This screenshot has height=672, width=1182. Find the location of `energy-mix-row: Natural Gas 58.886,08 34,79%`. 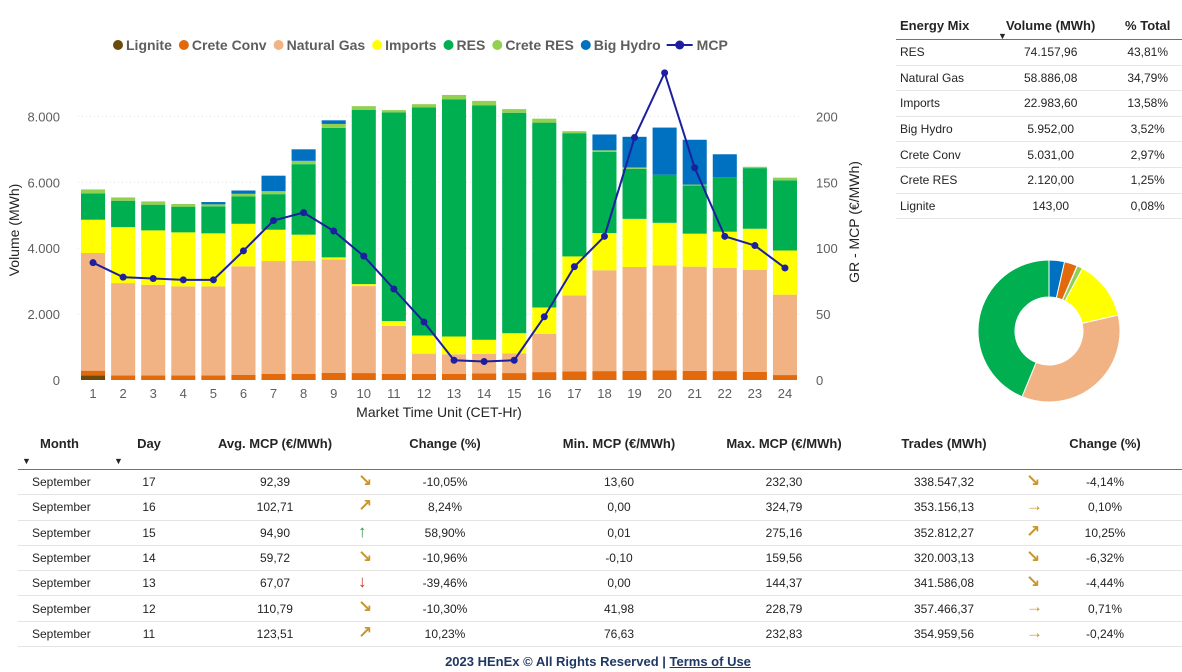

energy-mix-row: Natural Gas 58.886,08 34,79% is located at coordinates (1039, 78).